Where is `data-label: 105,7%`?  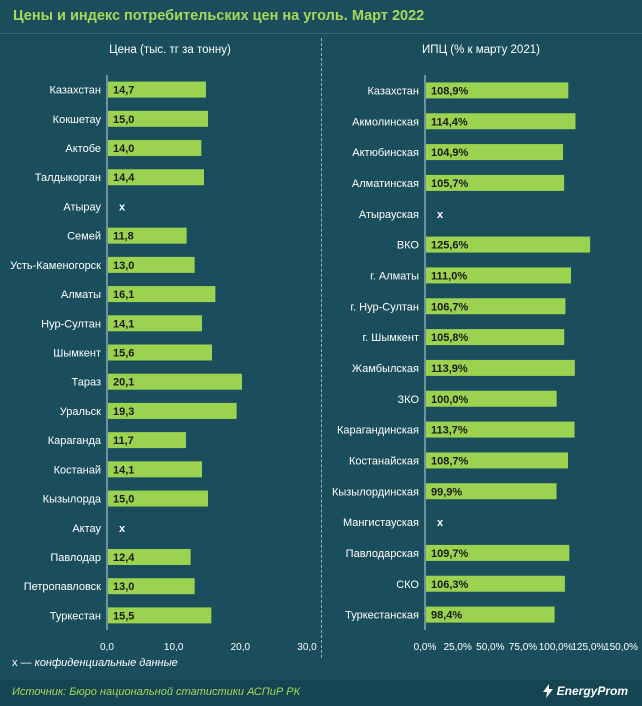
data-label: 105,7% is located at coordinates (450, 184).